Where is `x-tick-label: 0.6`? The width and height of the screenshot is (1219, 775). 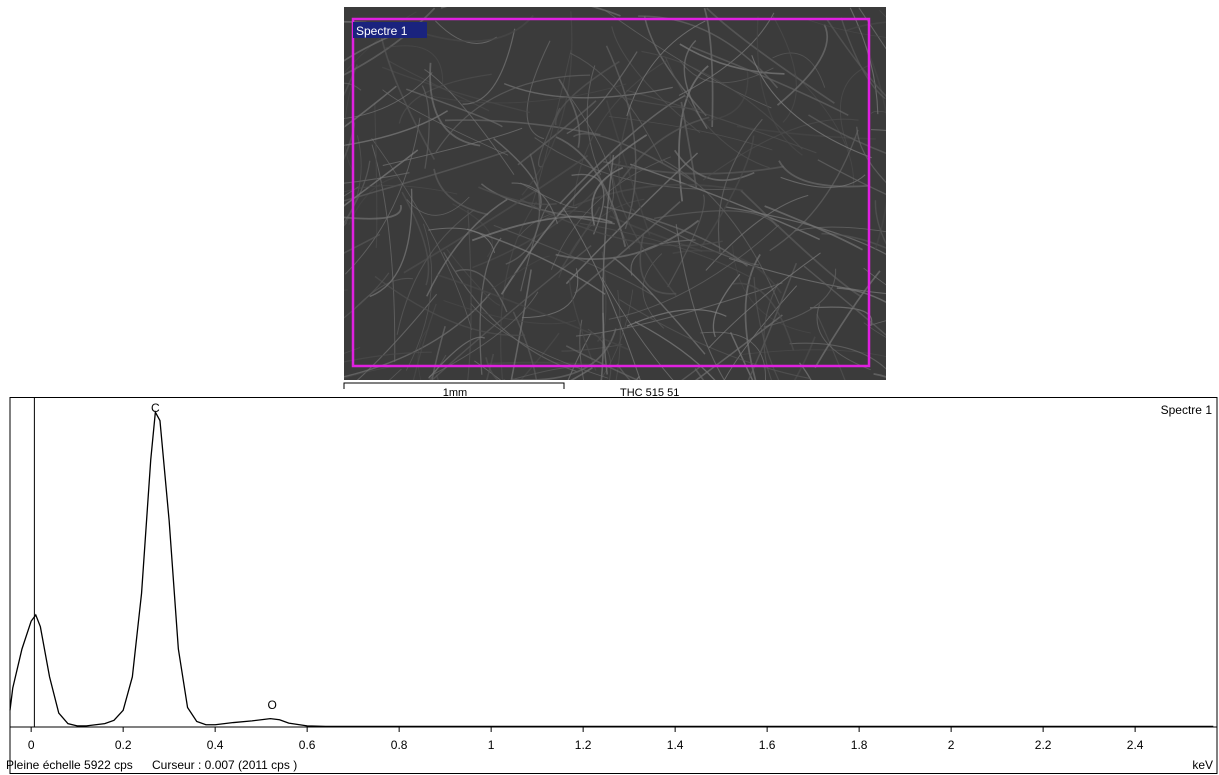
x-tick-label: 0.6 is located at coordinates (307, 745).